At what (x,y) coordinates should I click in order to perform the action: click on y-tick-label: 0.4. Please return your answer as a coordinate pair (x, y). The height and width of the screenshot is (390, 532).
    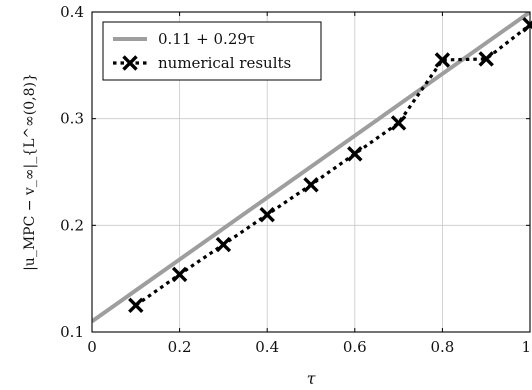
    Looking at the image, I should click on (72, 12).